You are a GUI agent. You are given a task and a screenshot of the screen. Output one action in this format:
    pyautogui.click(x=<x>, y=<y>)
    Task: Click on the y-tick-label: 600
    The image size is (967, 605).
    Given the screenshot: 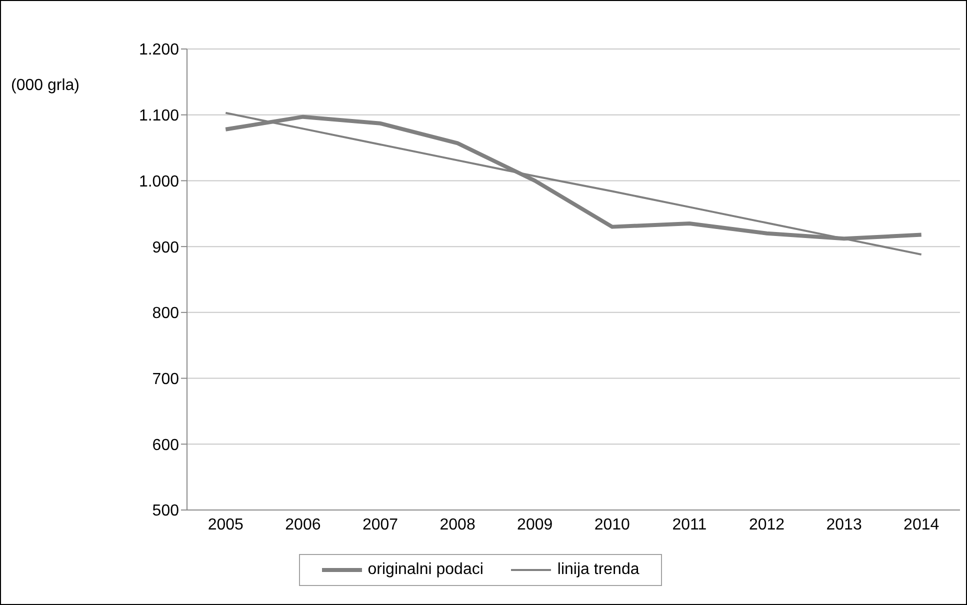 What is the action you would take?
    pyautogui.click(x=166, y=445)
    